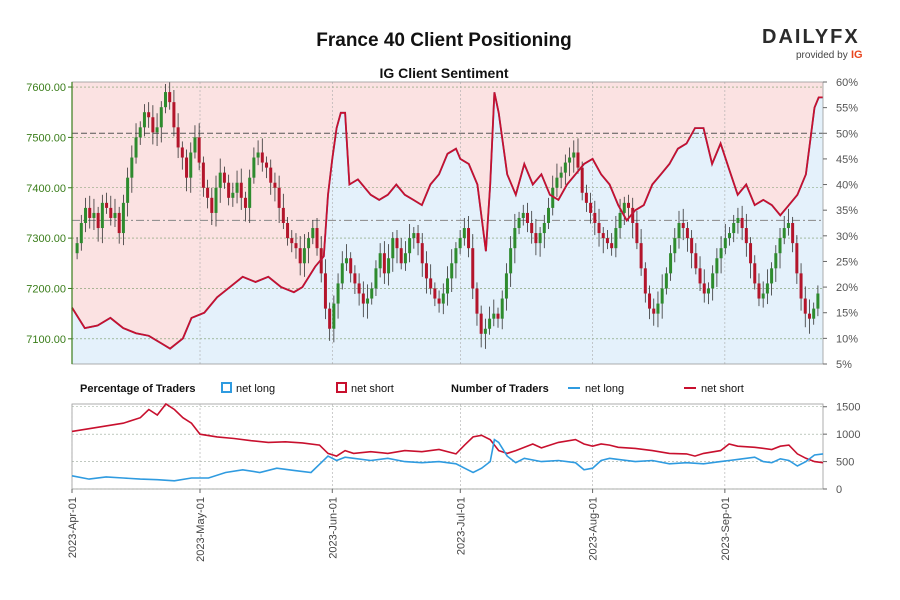 This screenshot has width=900, height=600. What do you see at coordinates (46, 239) in the screenshot?
I see `price-tick-label: 7300.00` at bounding box center [46, 239].